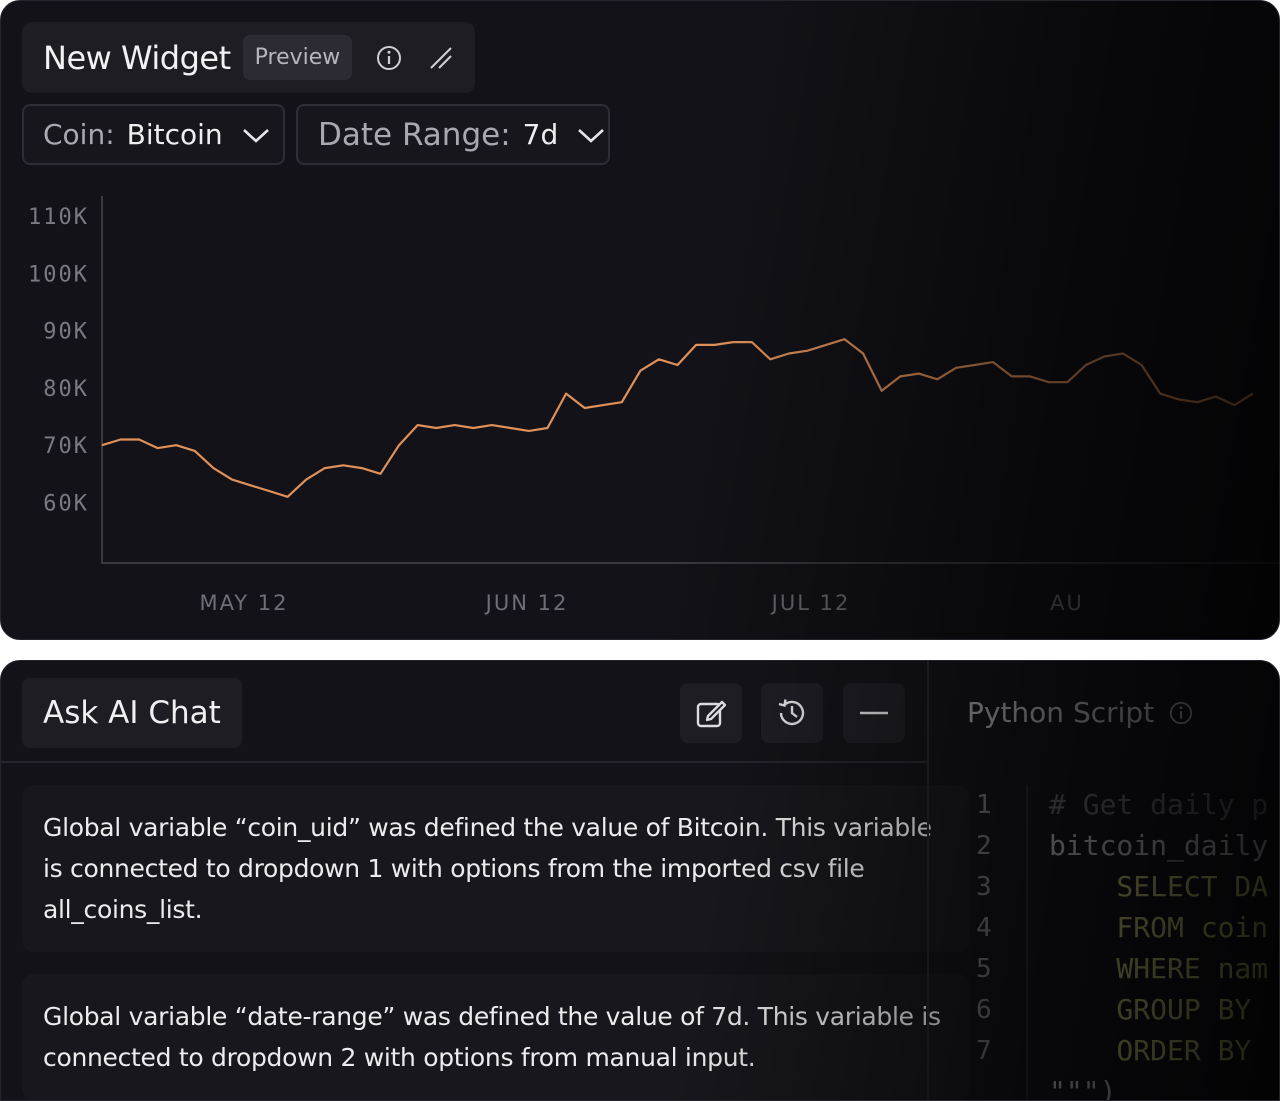 This screenshot has height=1101, width=1280. Describe the element at coordinates (1061, 712) in the screenshot. I see `script-title: Python Script` at that location.